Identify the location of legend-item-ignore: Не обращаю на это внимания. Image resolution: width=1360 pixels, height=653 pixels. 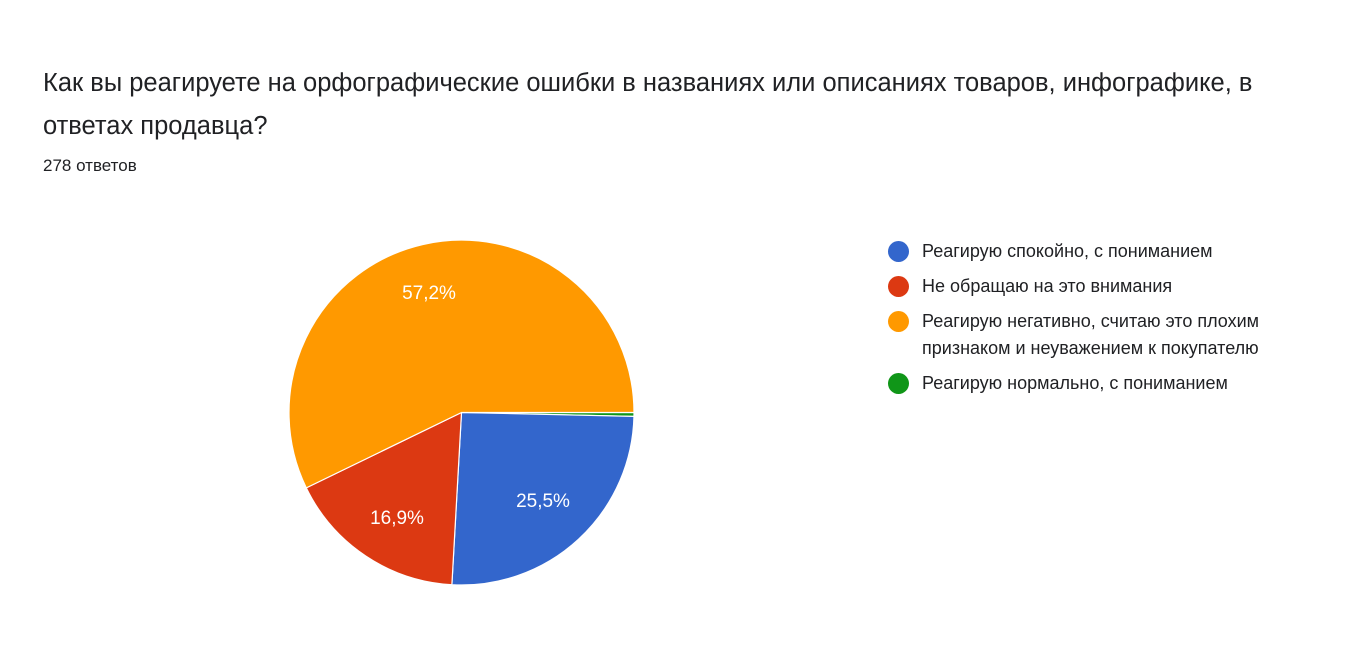
(1108, 286).